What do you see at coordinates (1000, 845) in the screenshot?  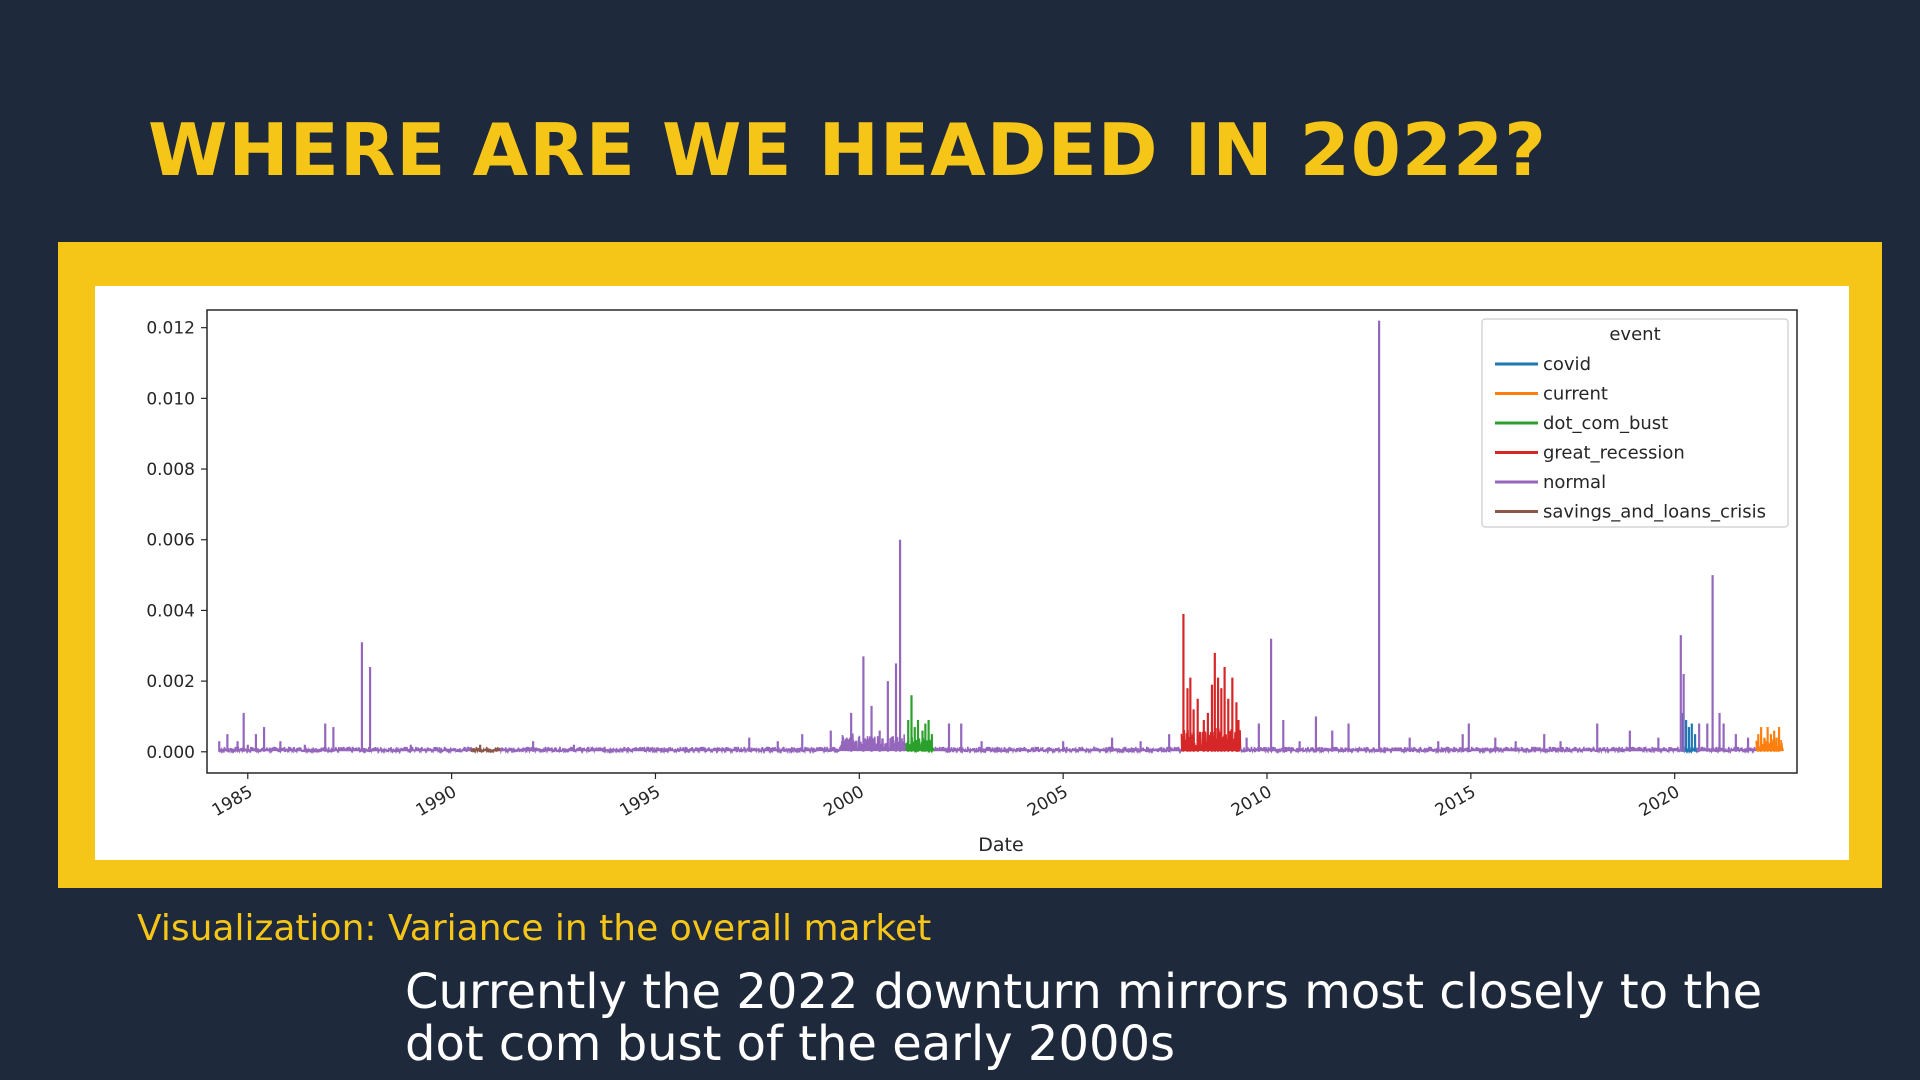 I see `x-axis-label: Date` at bounding box center [1000, 845].